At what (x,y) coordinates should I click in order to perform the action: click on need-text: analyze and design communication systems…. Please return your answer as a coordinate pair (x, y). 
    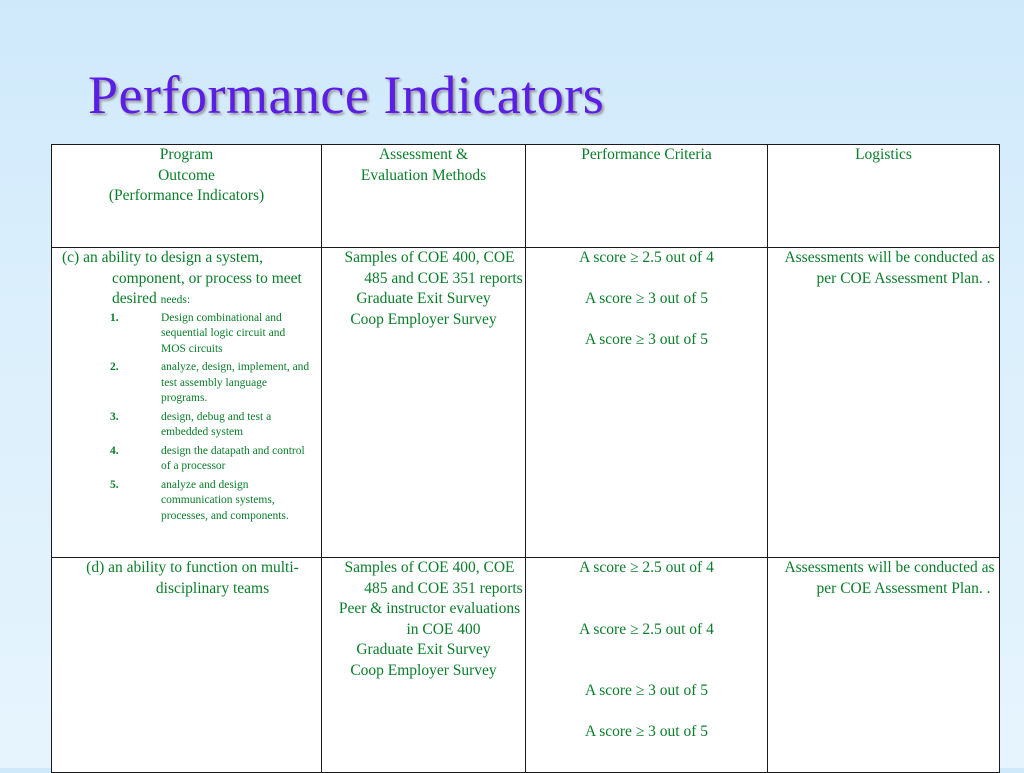
    Looking at the image, I should click on (225, 500).